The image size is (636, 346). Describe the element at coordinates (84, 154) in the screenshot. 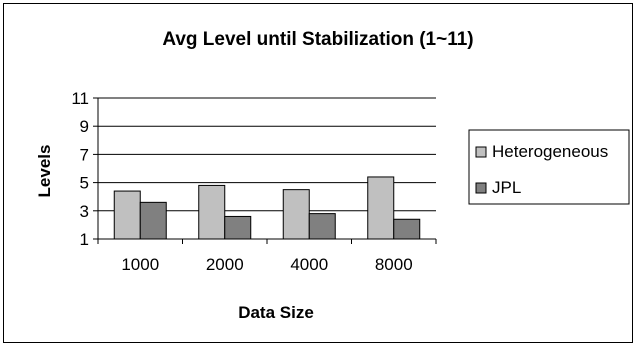

I see `y-tick-label: 7` at that location.